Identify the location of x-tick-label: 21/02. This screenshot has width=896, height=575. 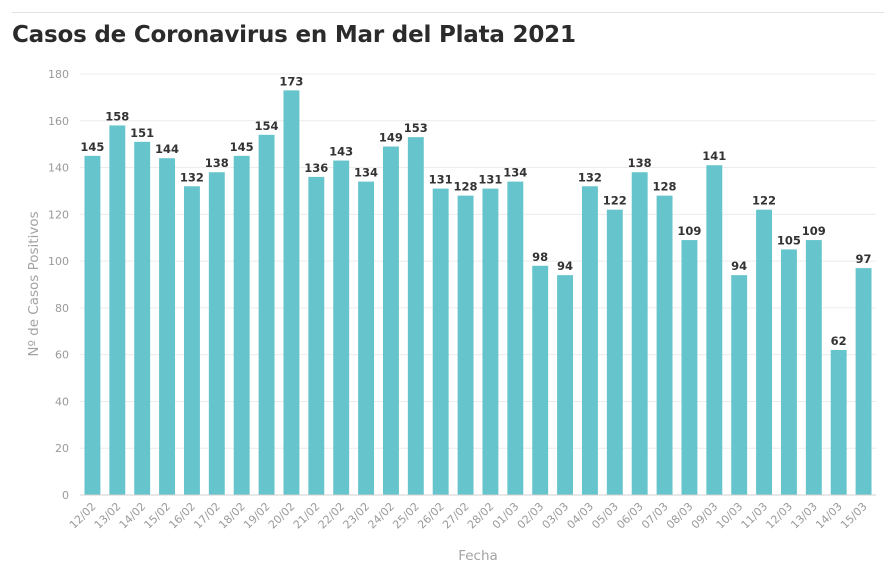
(307, 516).